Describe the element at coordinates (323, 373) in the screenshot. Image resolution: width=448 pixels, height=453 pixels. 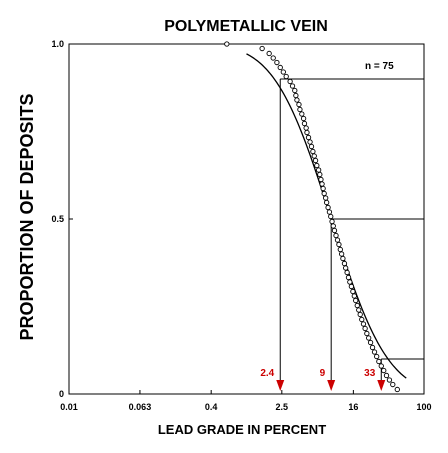
I see `percentile-label: 9` at that location.